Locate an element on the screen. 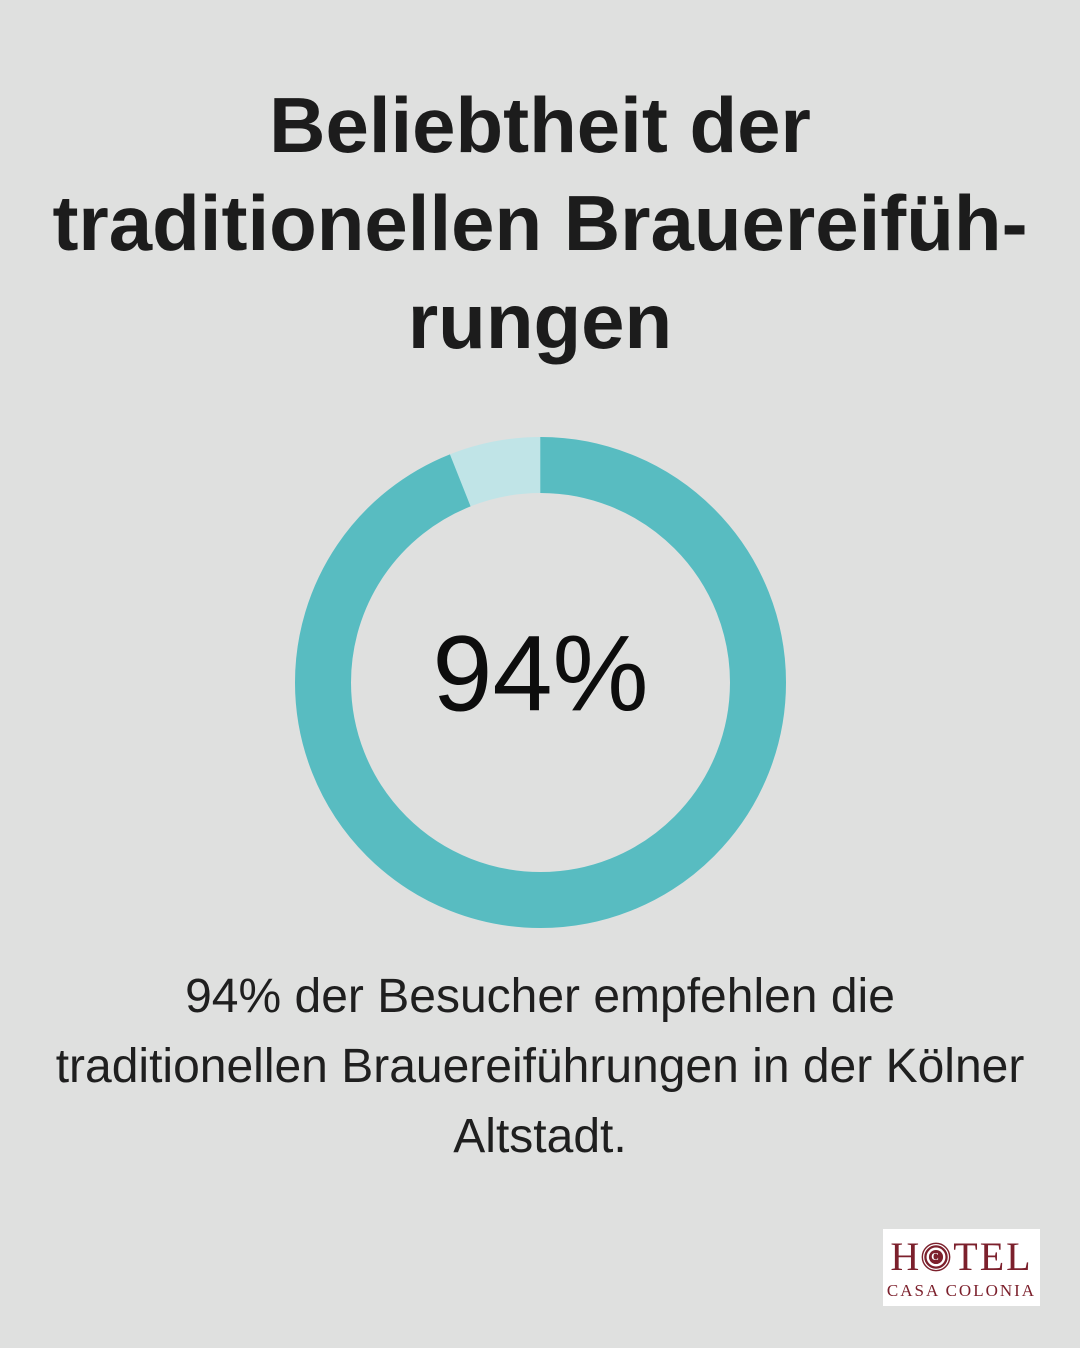 Image resolution: width=1080 pixels, height=1348 pixels. logo-mark-letter: C is located at coordinates (936, 1256).